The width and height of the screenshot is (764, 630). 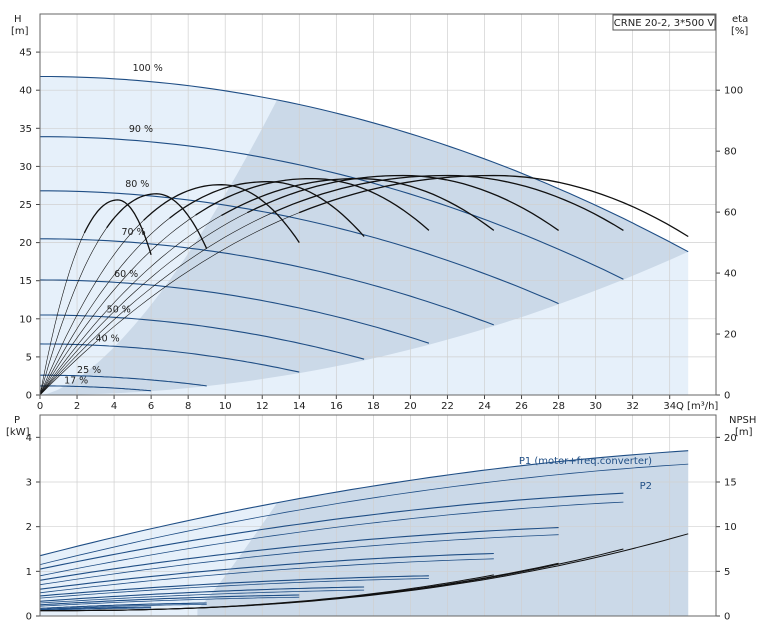 I want to click on x-axis-label: Q [m³/h], so click(x=697, y=406).